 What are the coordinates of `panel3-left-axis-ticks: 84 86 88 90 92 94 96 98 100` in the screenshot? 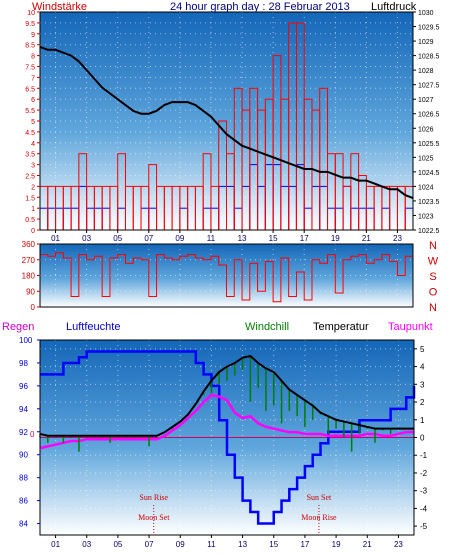 It's located at (29, 432).